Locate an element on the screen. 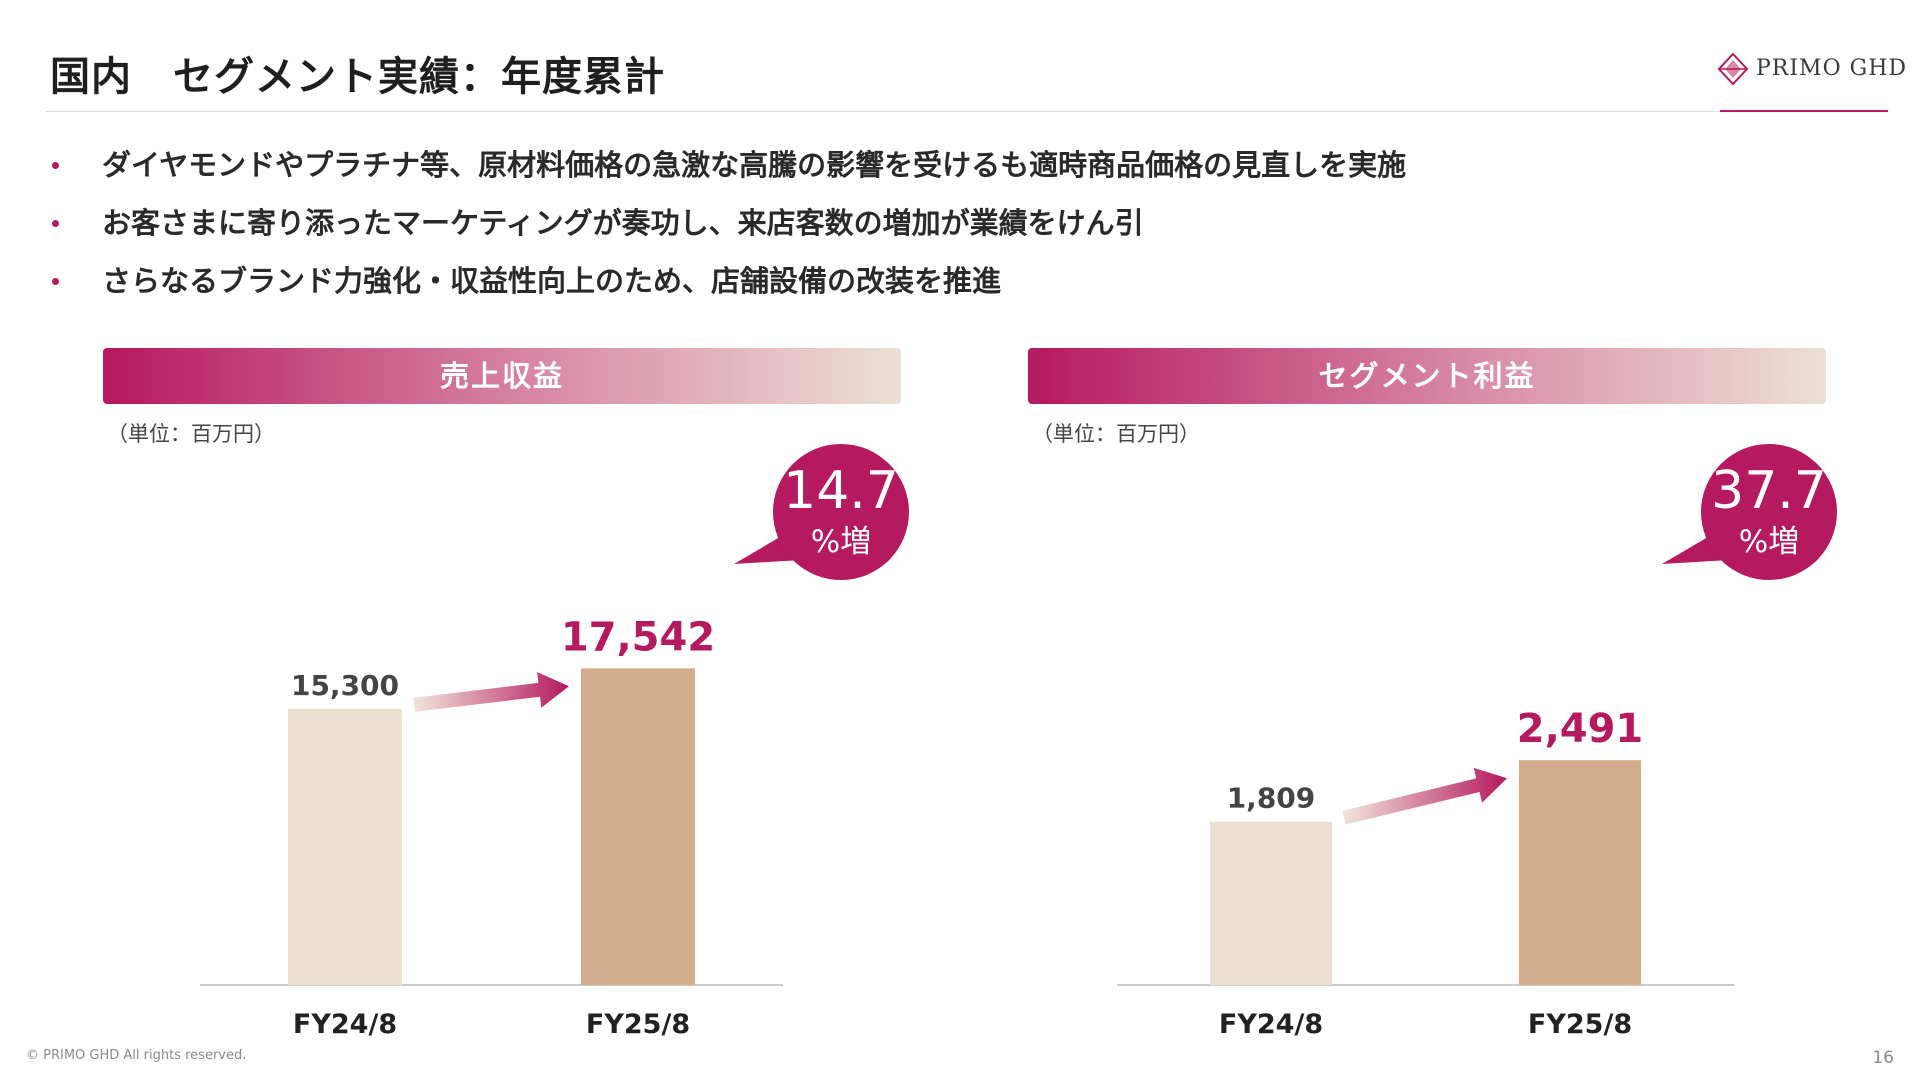 Image resolution: width=1920 pixels, height=1080 pixels. page-number: 16 is located at coordinates (1883, 1058).